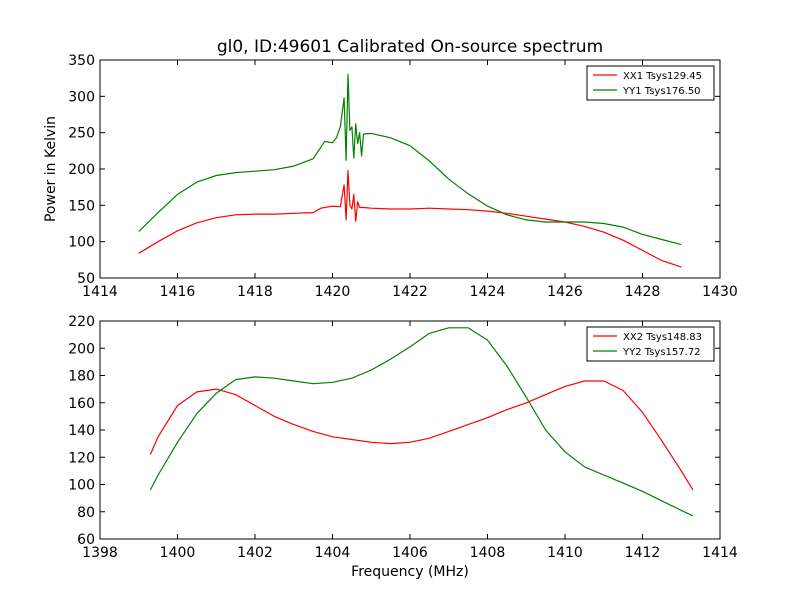 This screenshot has width=800, height=600. I want to click on x-tick-label: 1412, so click(643, 553).